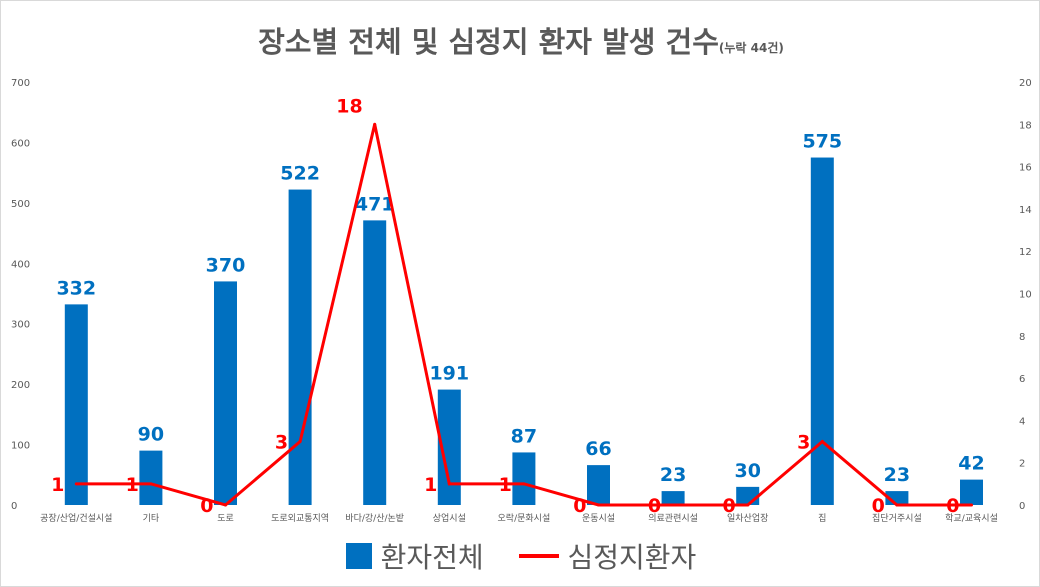  Describe the element at coordinates (20, 83) in the screenshot. I see `y-tick-label: 700` at that location.